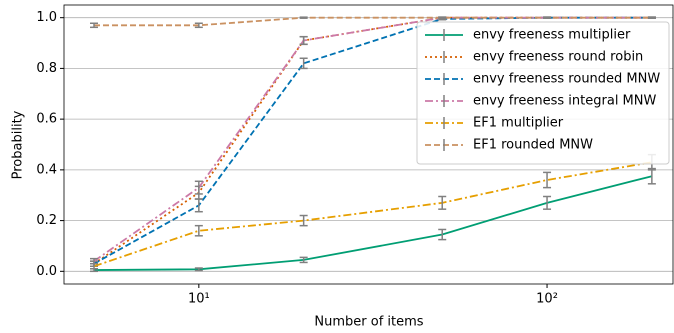 Image resolution: width=674 pixels, height=333 pixels. I want to click on series-line, so click(373, 21).